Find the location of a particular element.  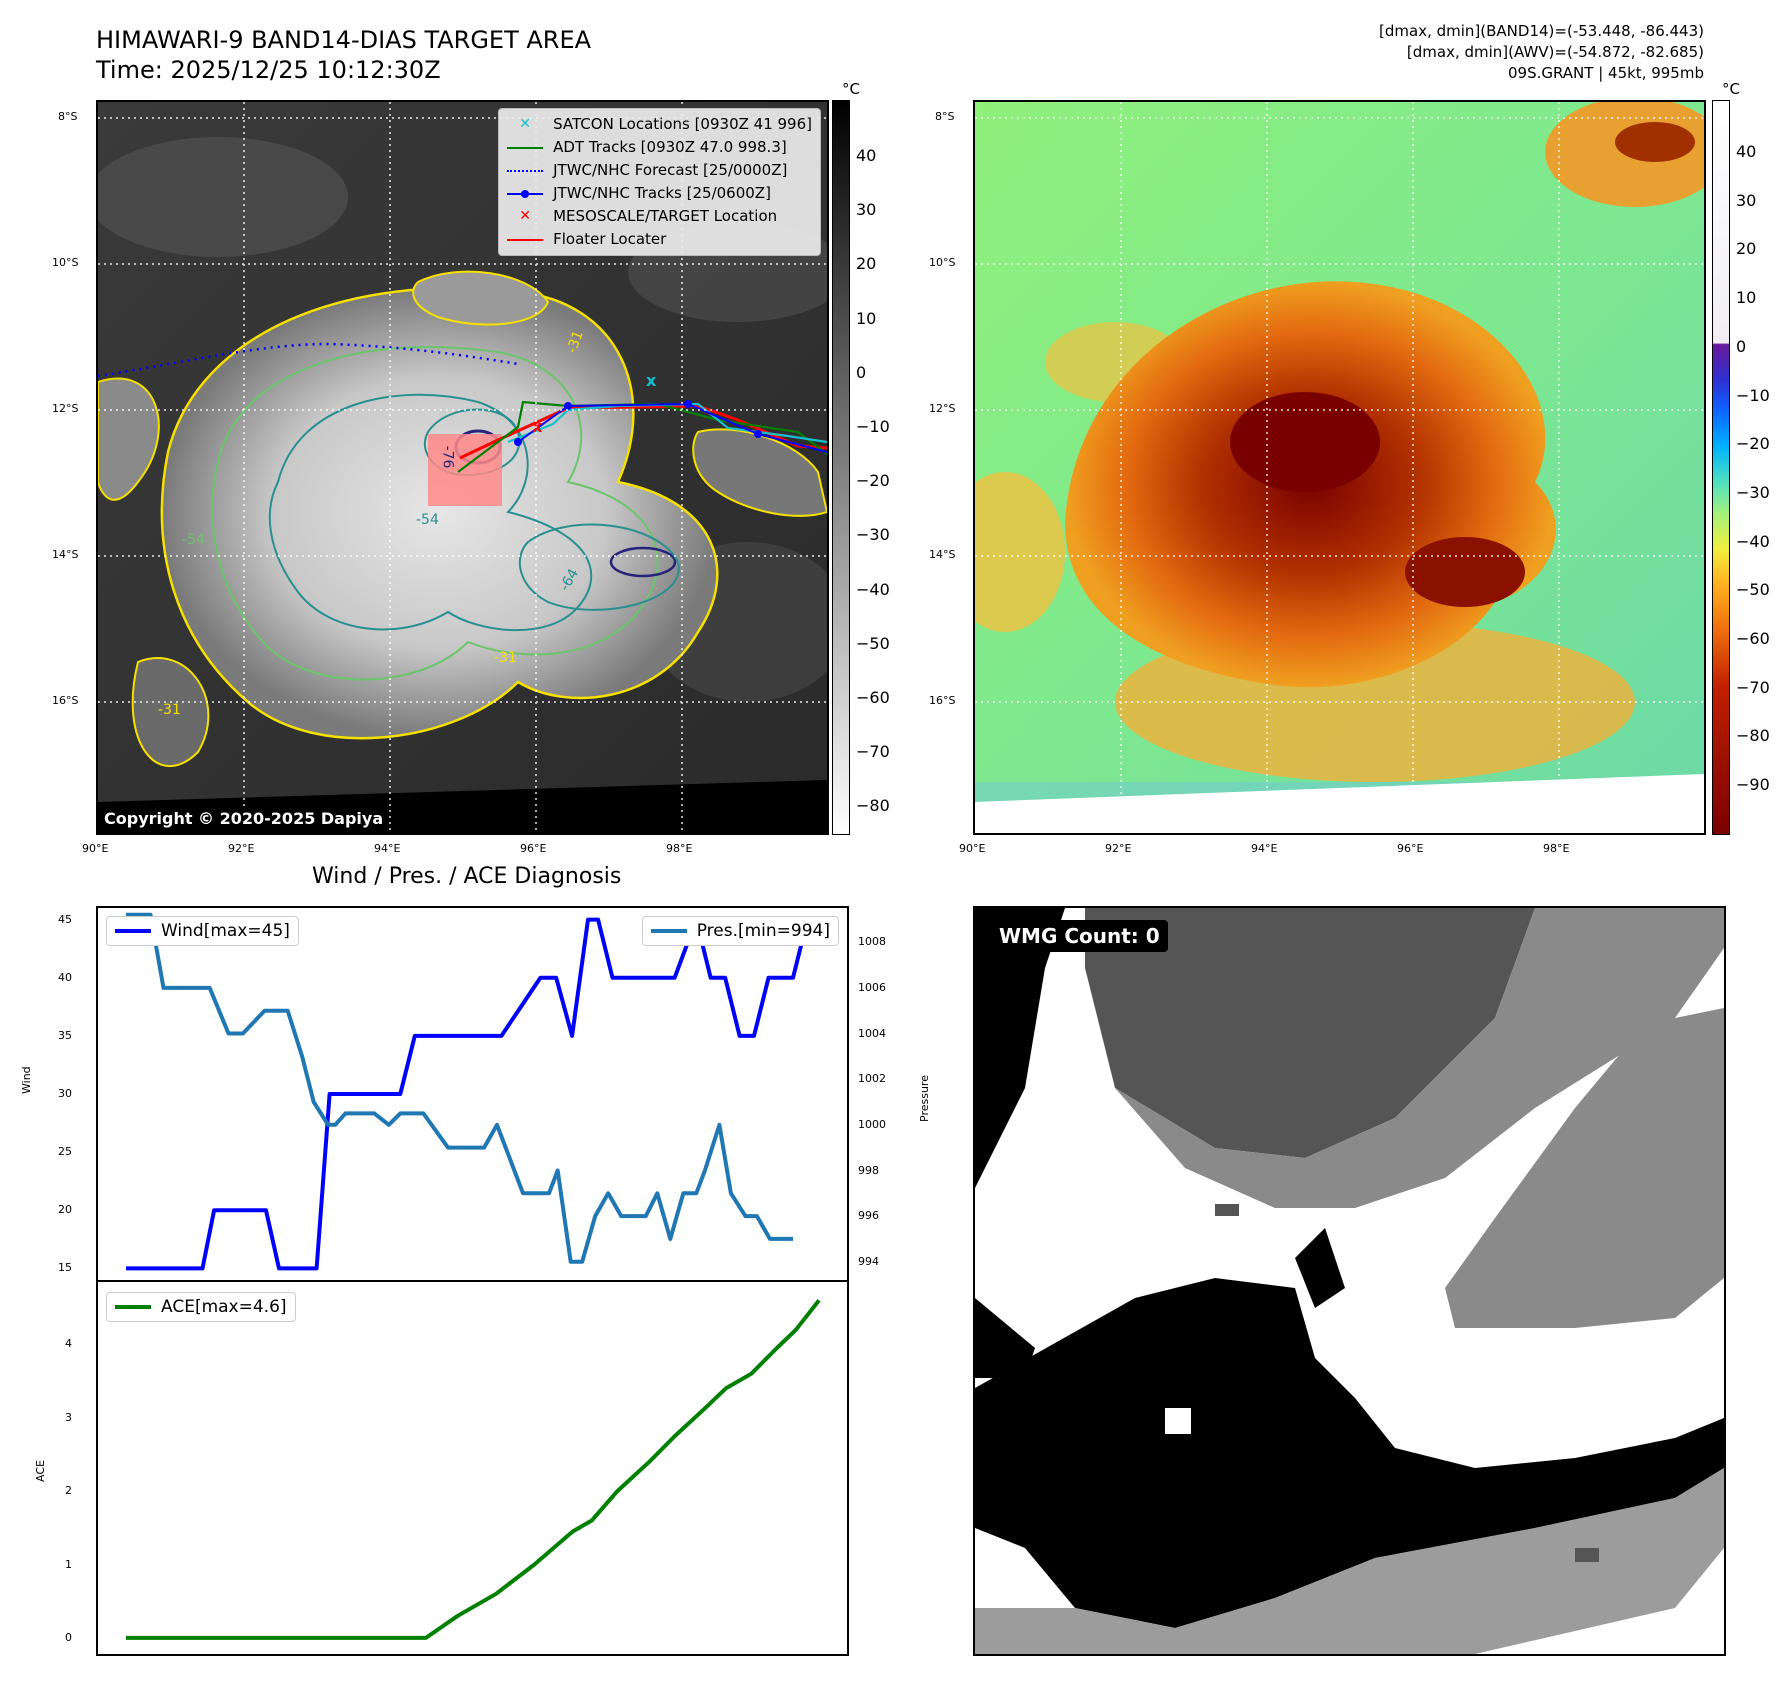

colorbar-tick: 20 is located at coordinates (1746, 249).